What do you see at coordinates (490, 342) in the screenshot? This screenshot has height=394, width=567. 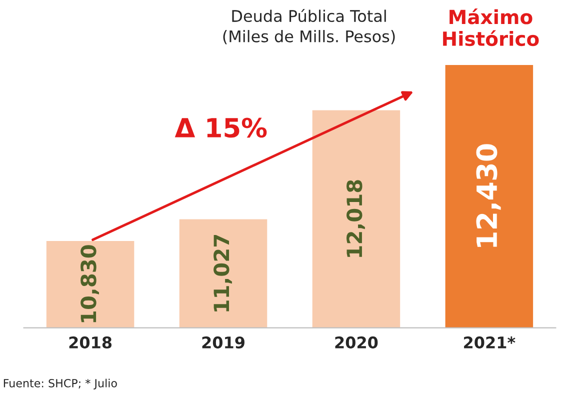 I see `x-tick-label: 2021*` at bounding box center [490, 342].